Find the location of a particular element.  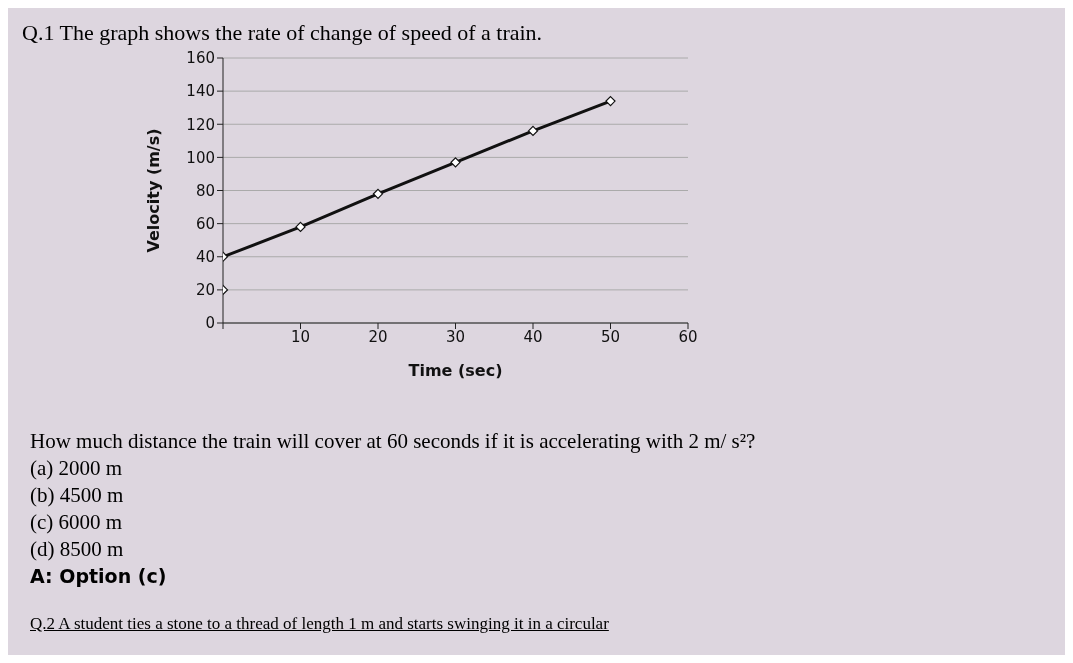

text: (d) 8500 m is located at coordinates (77, 549).